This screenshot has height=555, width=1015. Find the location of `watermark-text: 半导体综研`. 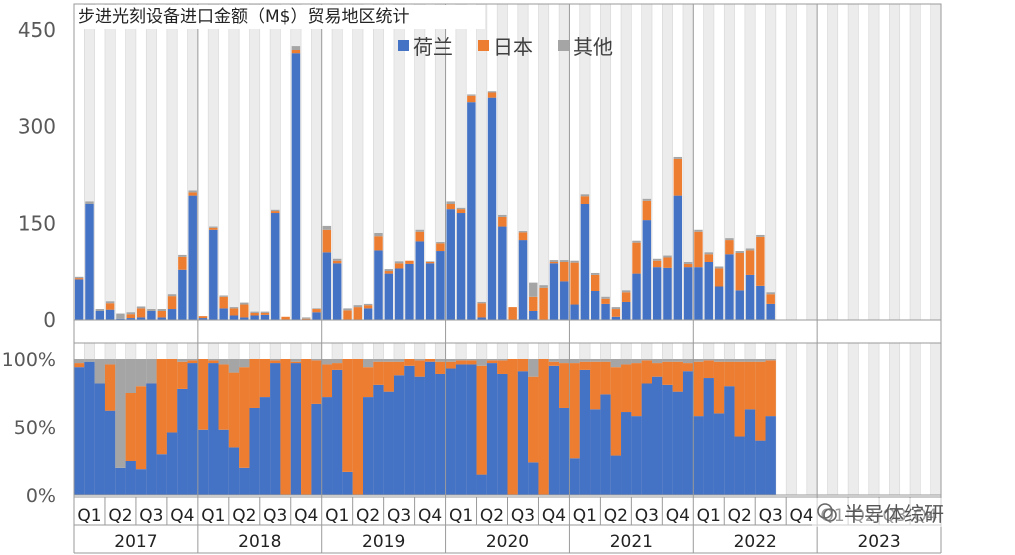

watermark-text: 半导体综研 is located at coordinates (894, 514).